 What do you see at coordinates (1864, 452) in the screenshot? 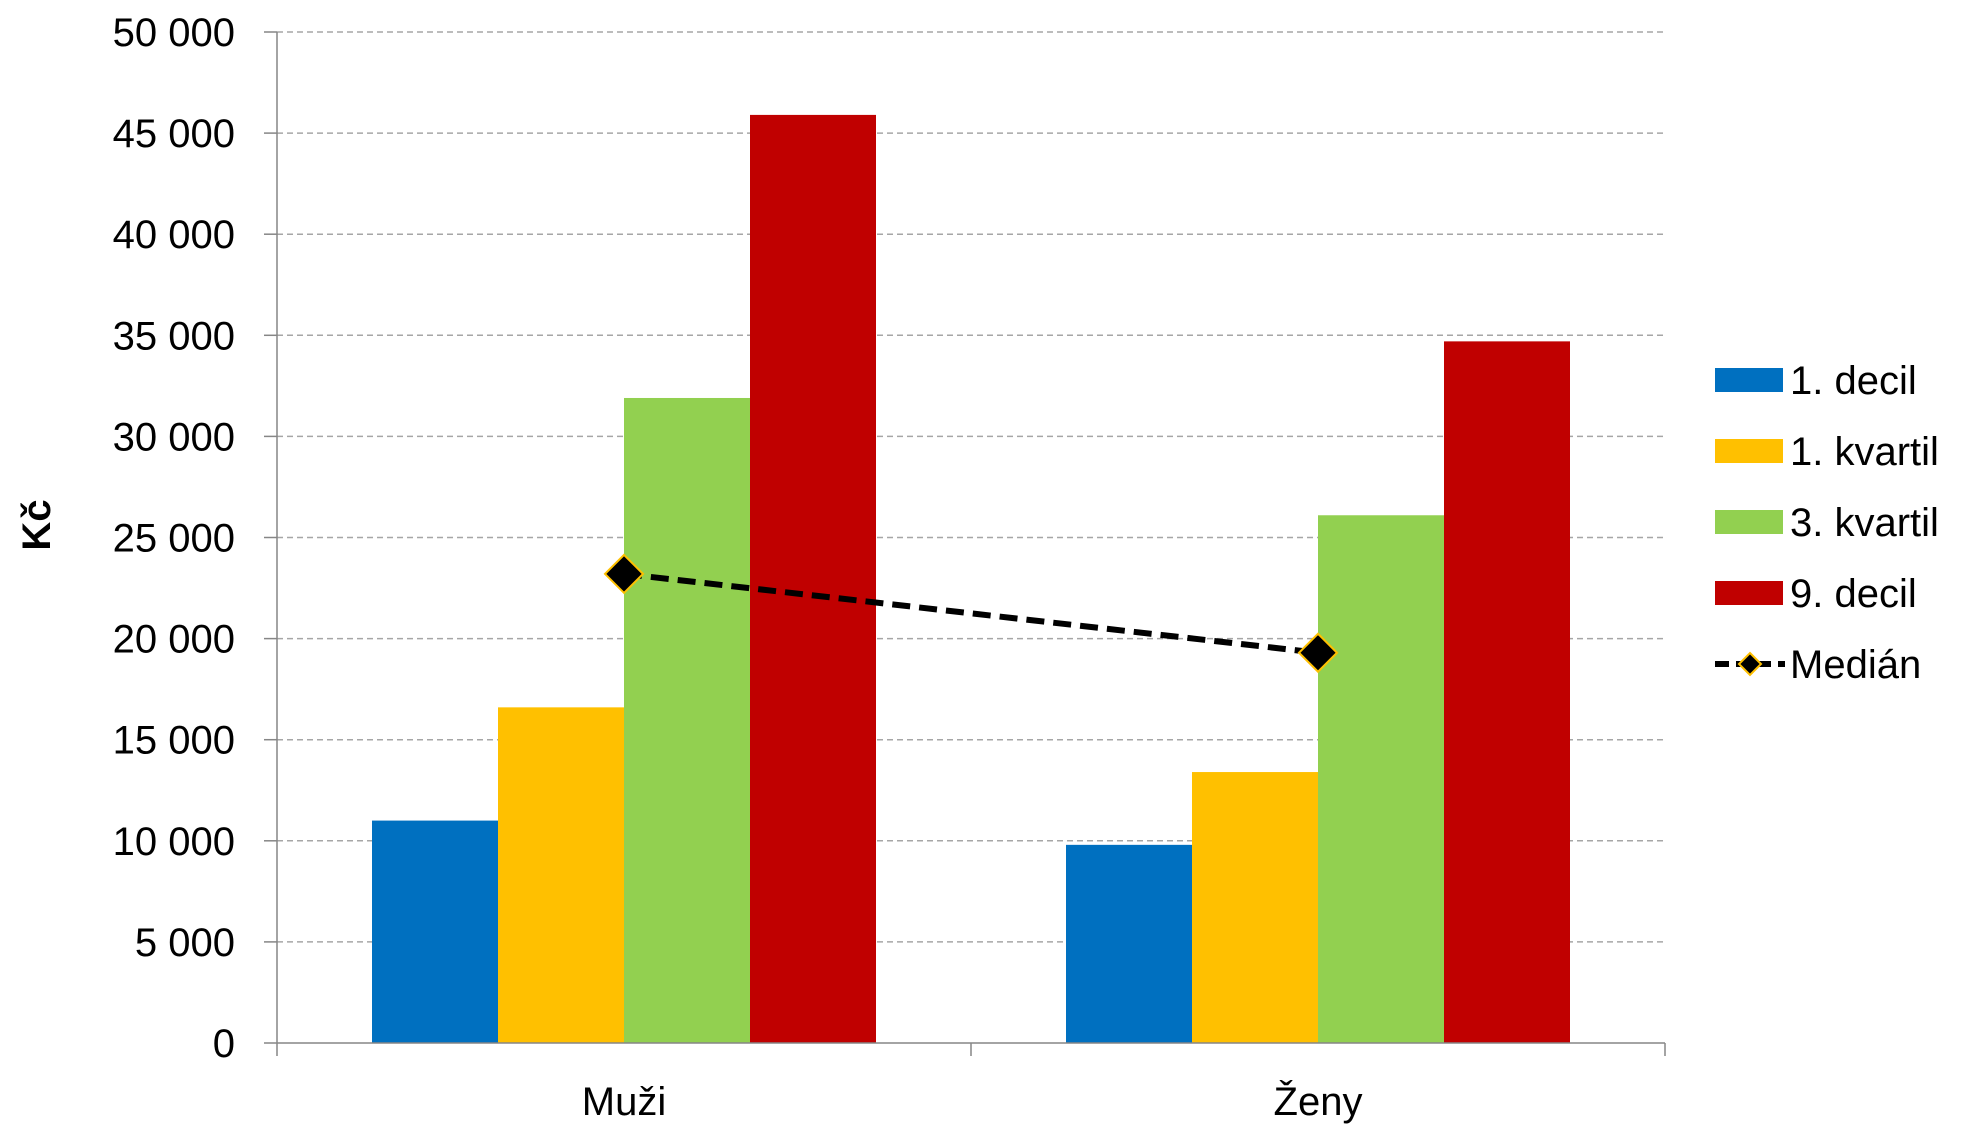
I see `legend-label-2: 1. kvartil` at bounding box center [1864, 452].